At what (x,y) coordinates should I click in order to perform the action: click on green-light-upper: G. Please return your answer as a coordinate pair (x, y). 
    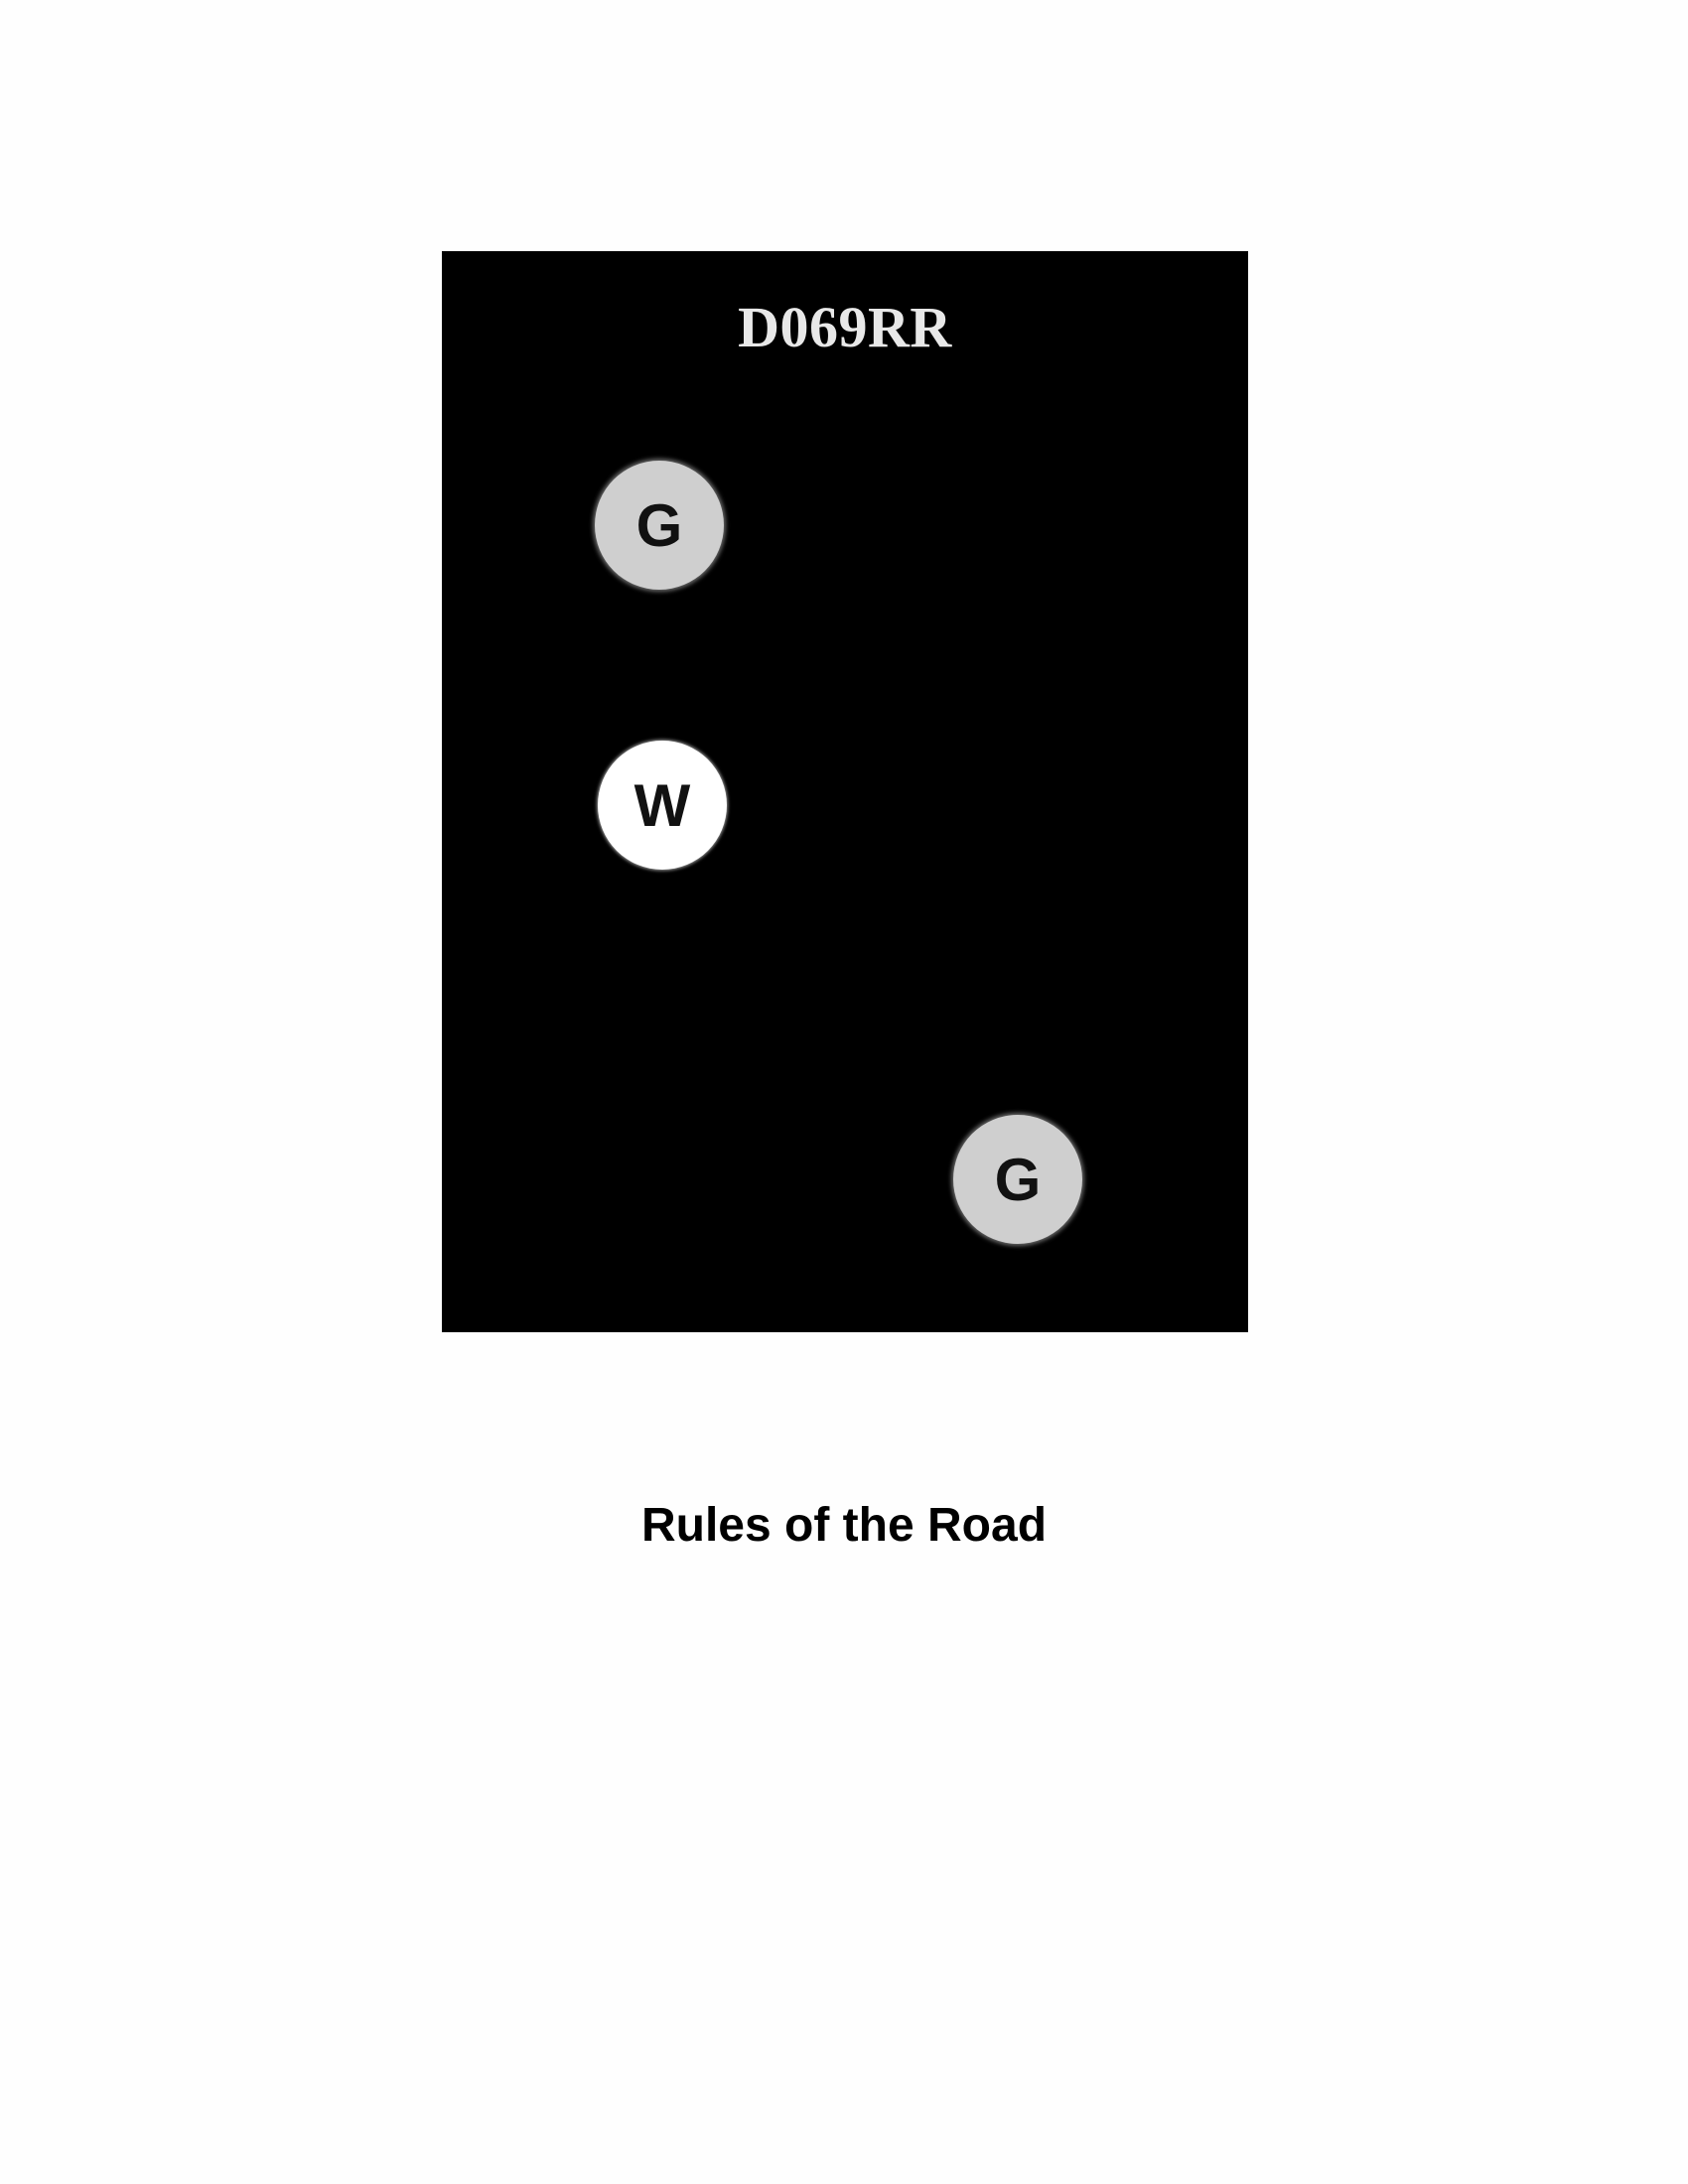
    Looking at the image, I should click on (659, 525).